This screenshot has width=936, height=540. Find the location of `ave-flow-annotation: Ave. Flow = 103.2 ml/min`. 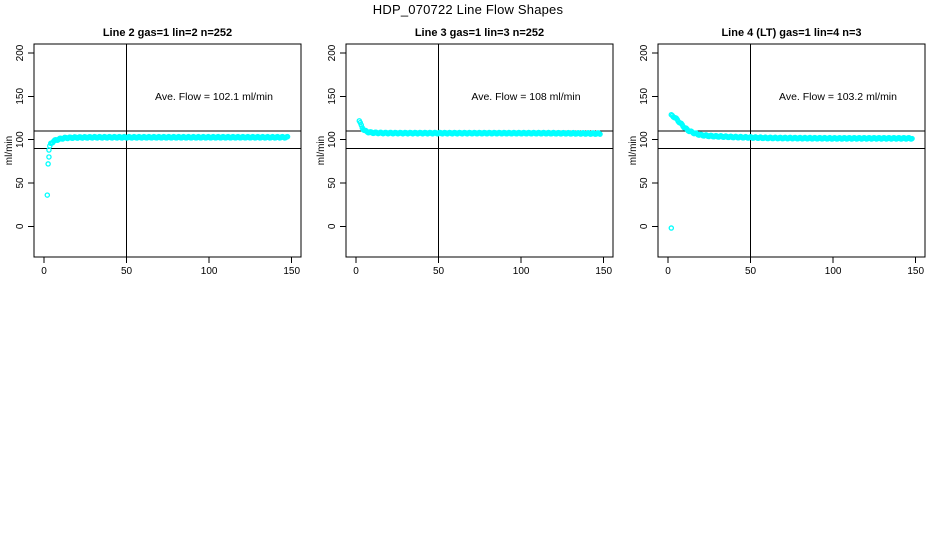

ave-flow-annotation: Ave. Flow = 103.2 ml/min is located at coordinates (838, 97).